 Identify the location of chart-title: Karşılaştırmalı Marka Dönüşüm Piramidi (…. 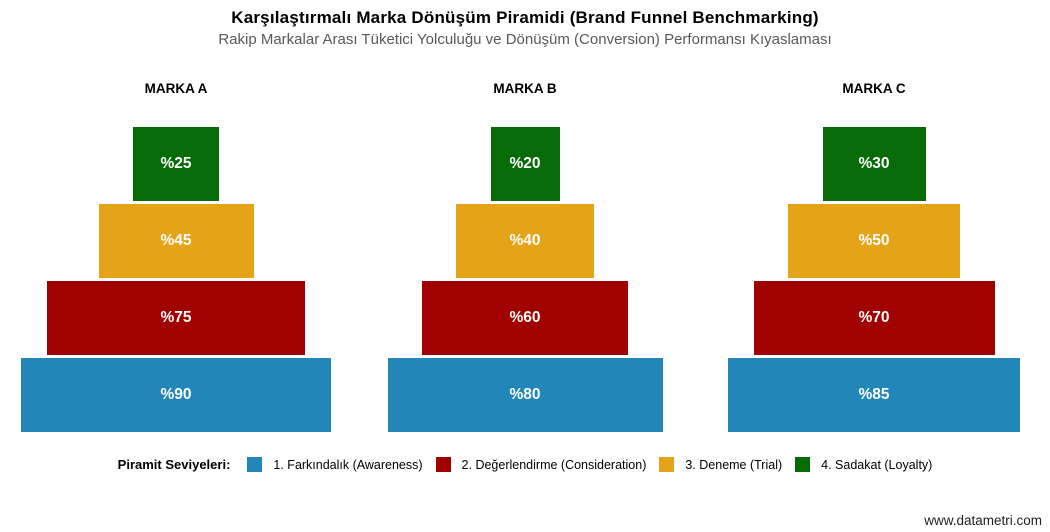
(525, 17).